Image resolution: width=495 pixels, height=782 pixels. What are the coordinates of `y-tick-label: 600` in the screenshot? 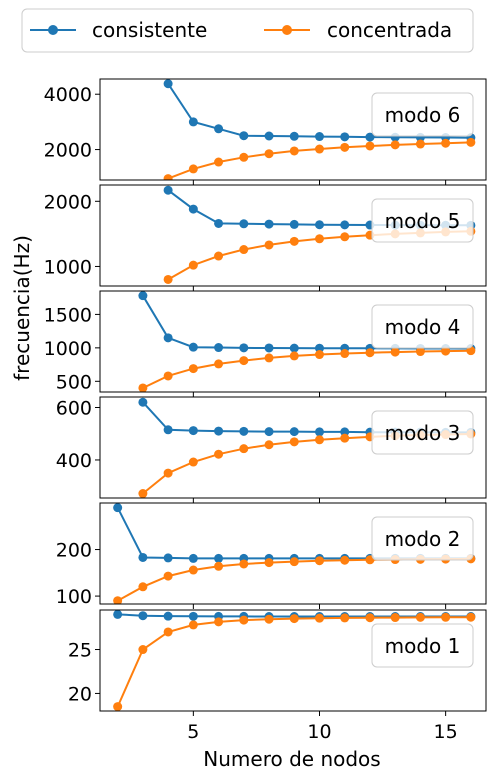 It's located at (74, 408).